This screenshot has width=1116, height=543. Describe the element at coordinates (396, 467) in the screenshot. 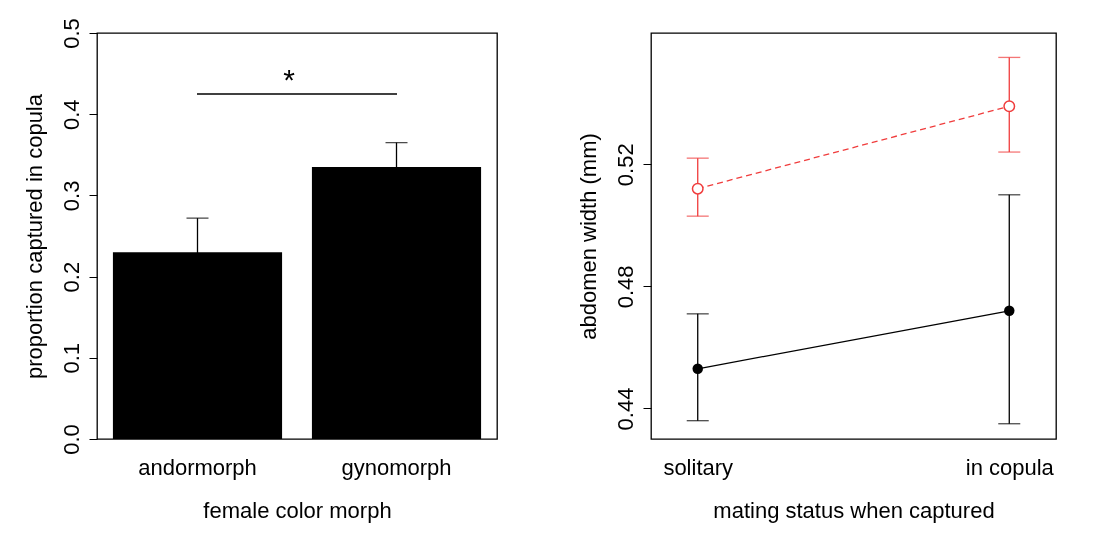

I see `x-tick-label: gynomorph` at that location.